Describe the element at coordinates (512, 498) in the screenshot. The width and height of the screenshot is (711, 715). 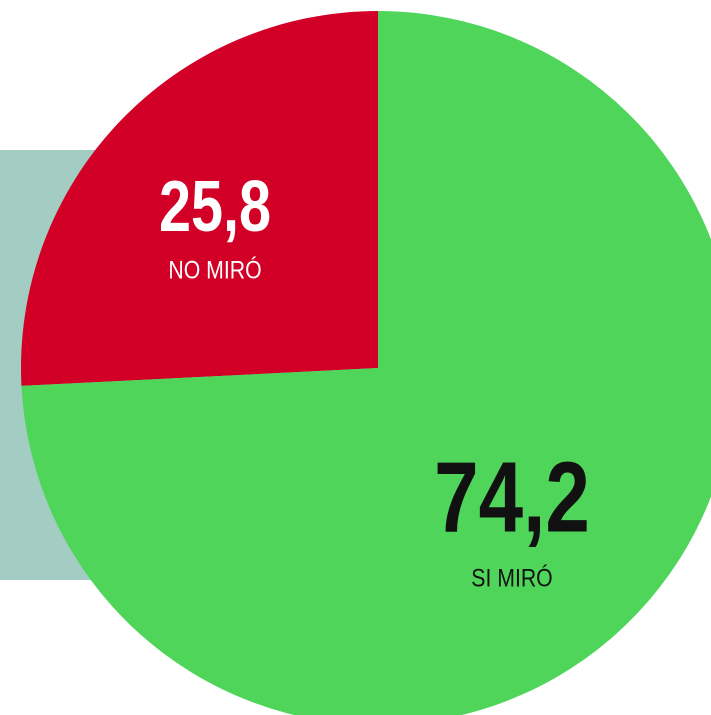
I see `value-label: 74,2` at that location.